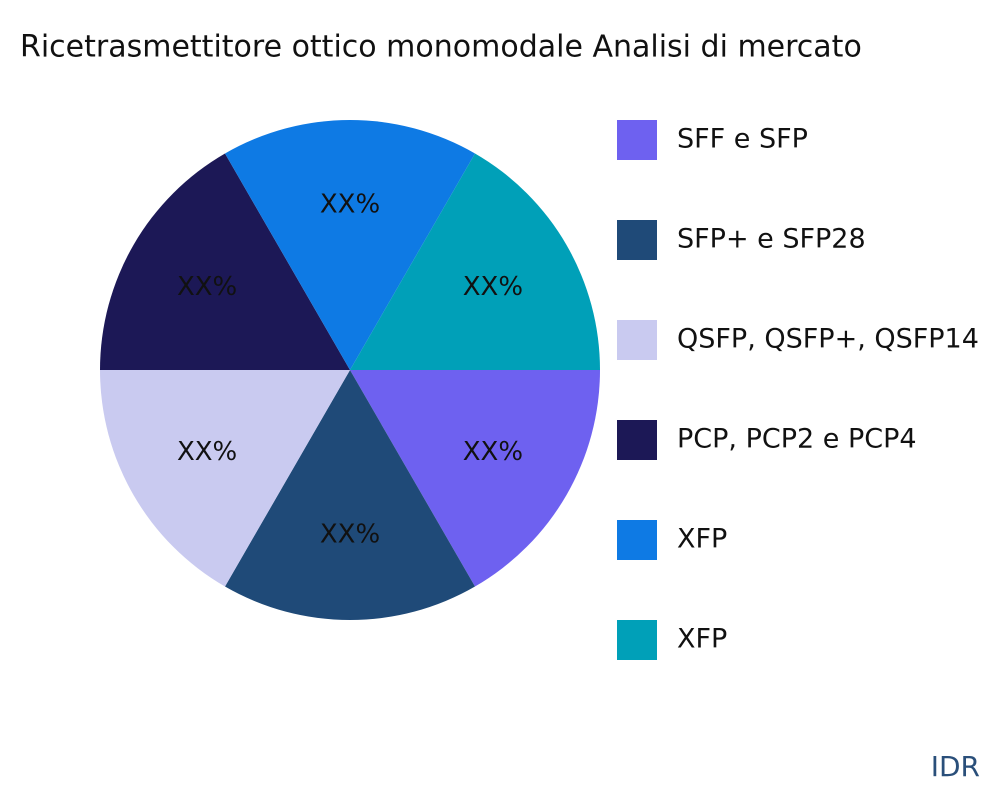  I want to click on legend-label: QSFP, QSFP+, QSFP14, so click(828, 339).